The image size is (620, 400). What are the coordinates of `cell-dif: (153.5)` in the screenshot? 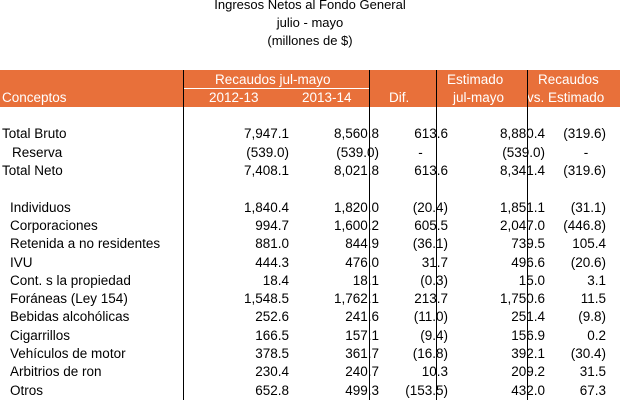 It's located at (426, 390).